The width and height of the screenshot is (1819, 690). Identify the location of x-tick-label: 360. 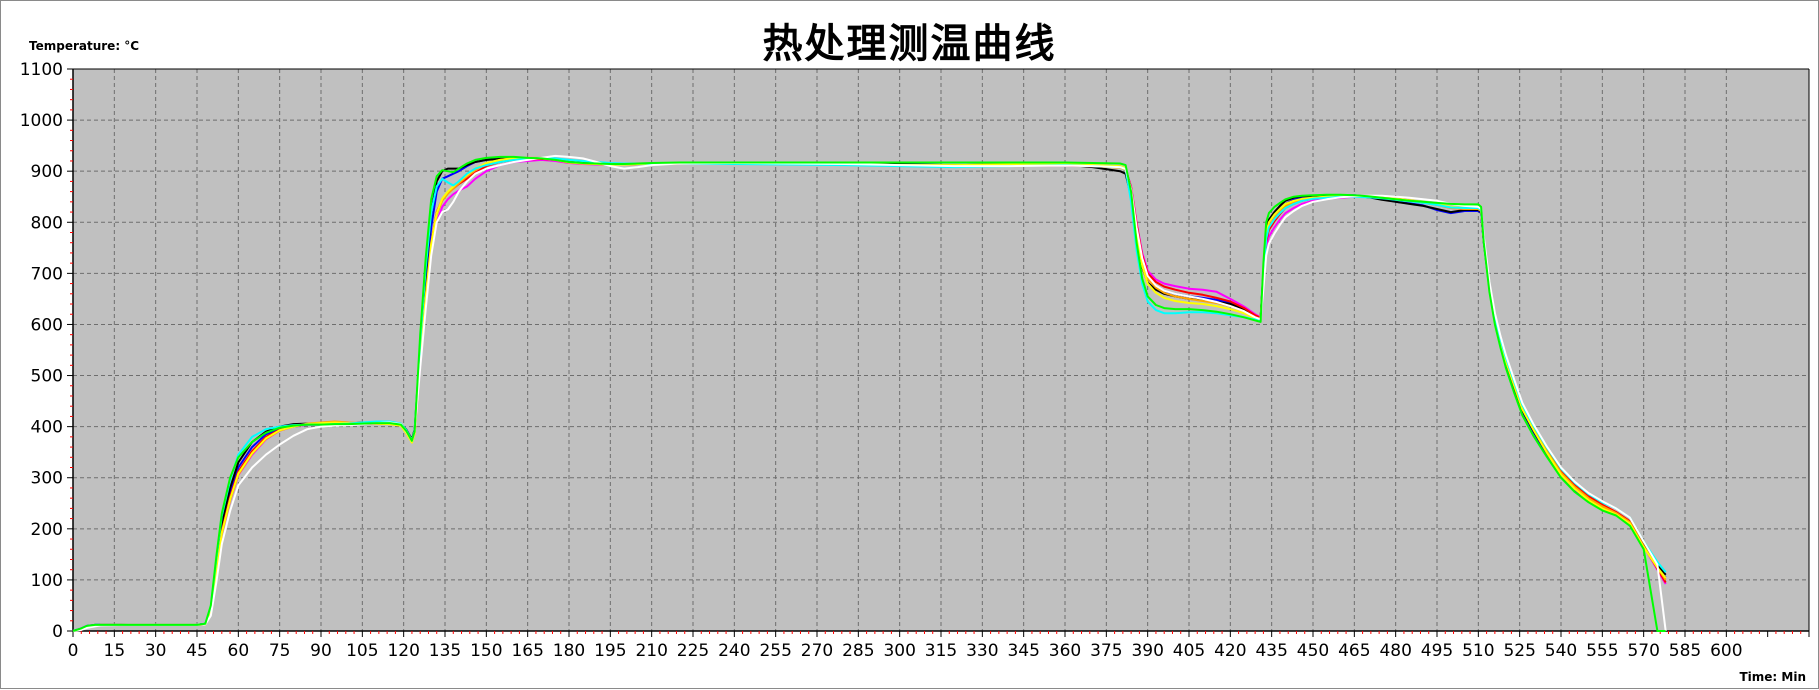
(1065, 651).